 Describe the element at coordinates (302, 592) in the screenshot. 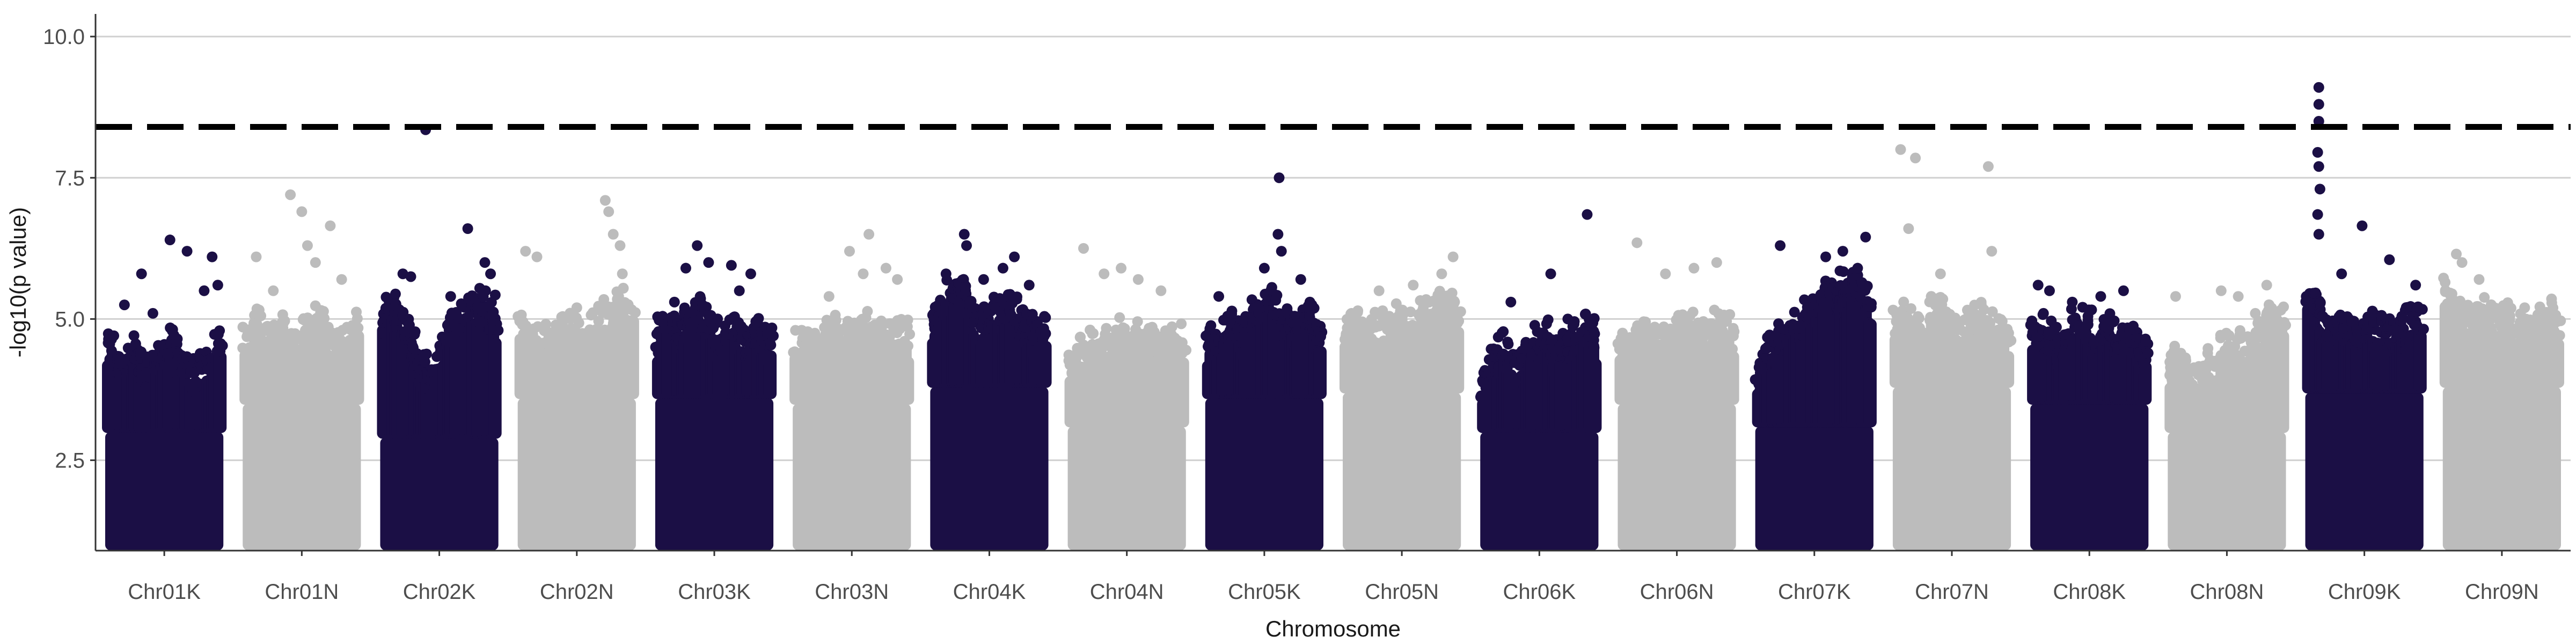

I see `x-tick-label: Chr01N` at that location.